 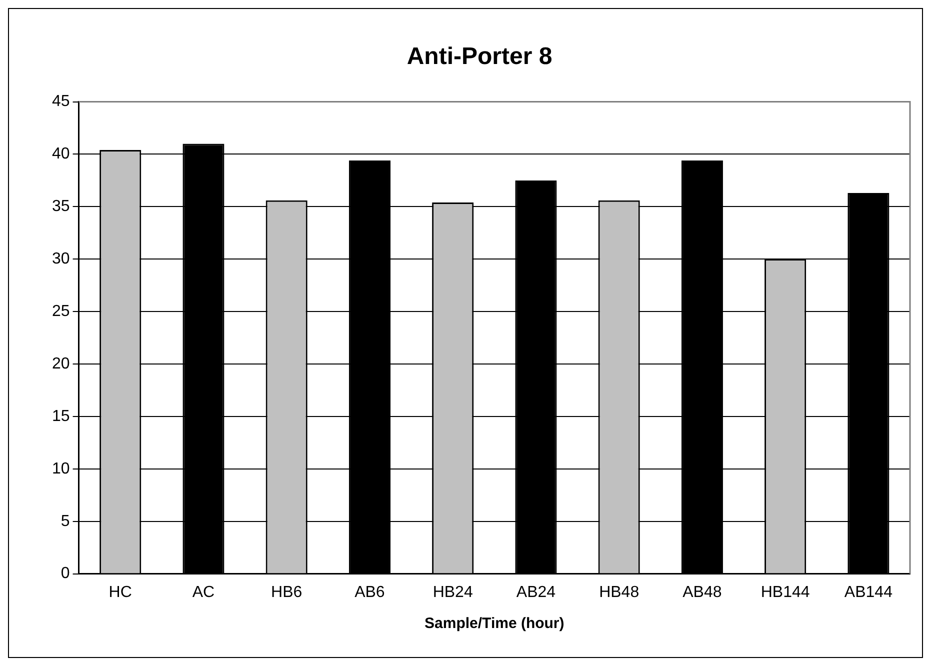 What do you see at coordinates (868, 592) in the screenshot?
I see `x-tick-label: AB144` at bounding box center [868, 592].